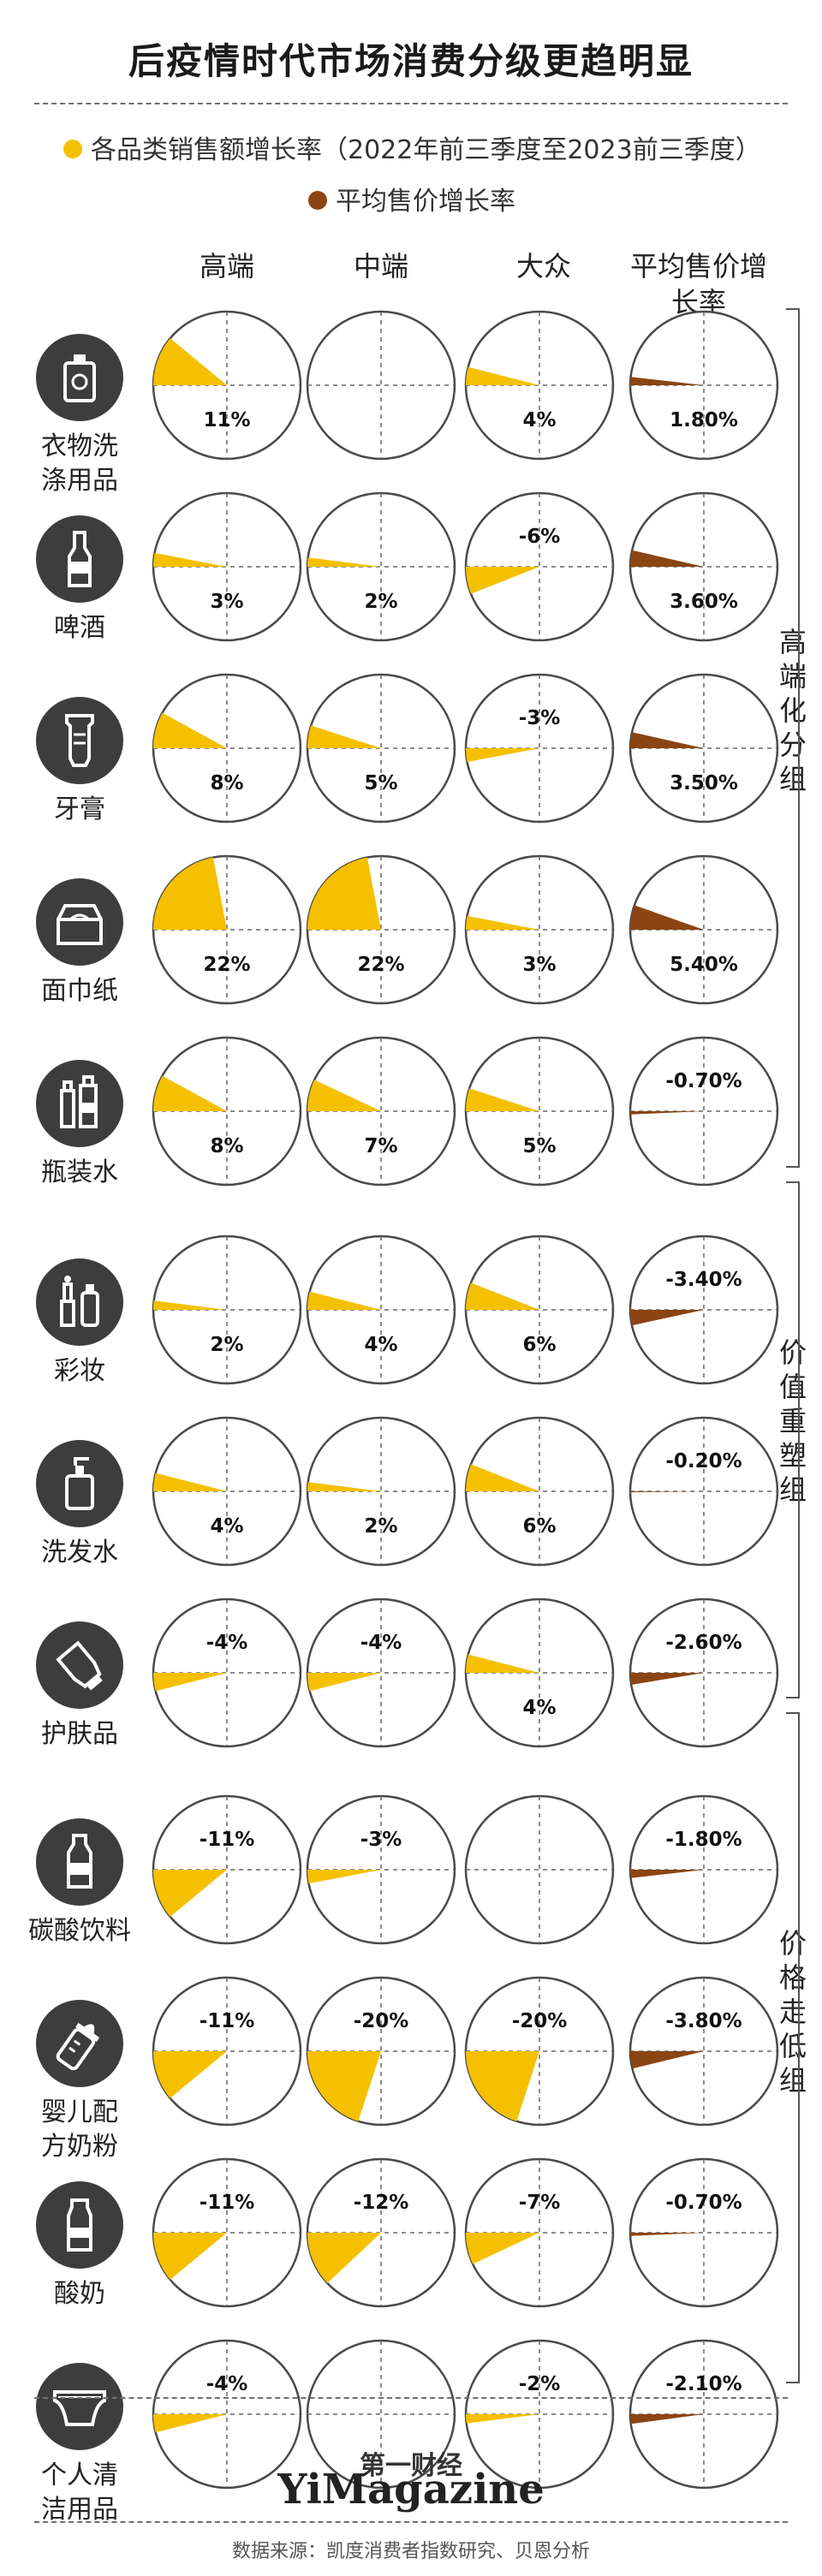 Image resolution: width=822 pixels, height=2576 pixels. Describe the element at coordinates (703, 1870) in the screenshot. I see `pie-chart: -1.80%` at that location.